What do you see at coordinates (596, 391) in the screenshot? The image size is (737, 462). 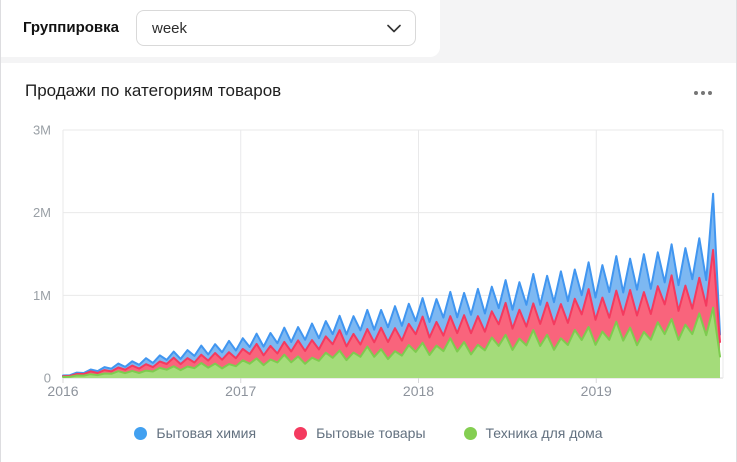 I see `x-axis-tick-label: 2019` at bounding box center [596, 391].